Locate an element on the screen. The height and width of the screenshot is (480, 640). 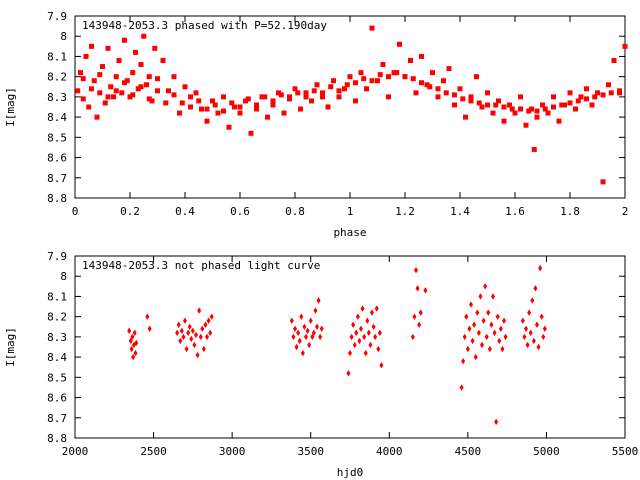
x-tick-label: 1.6 is located at coordinates (515, 211).